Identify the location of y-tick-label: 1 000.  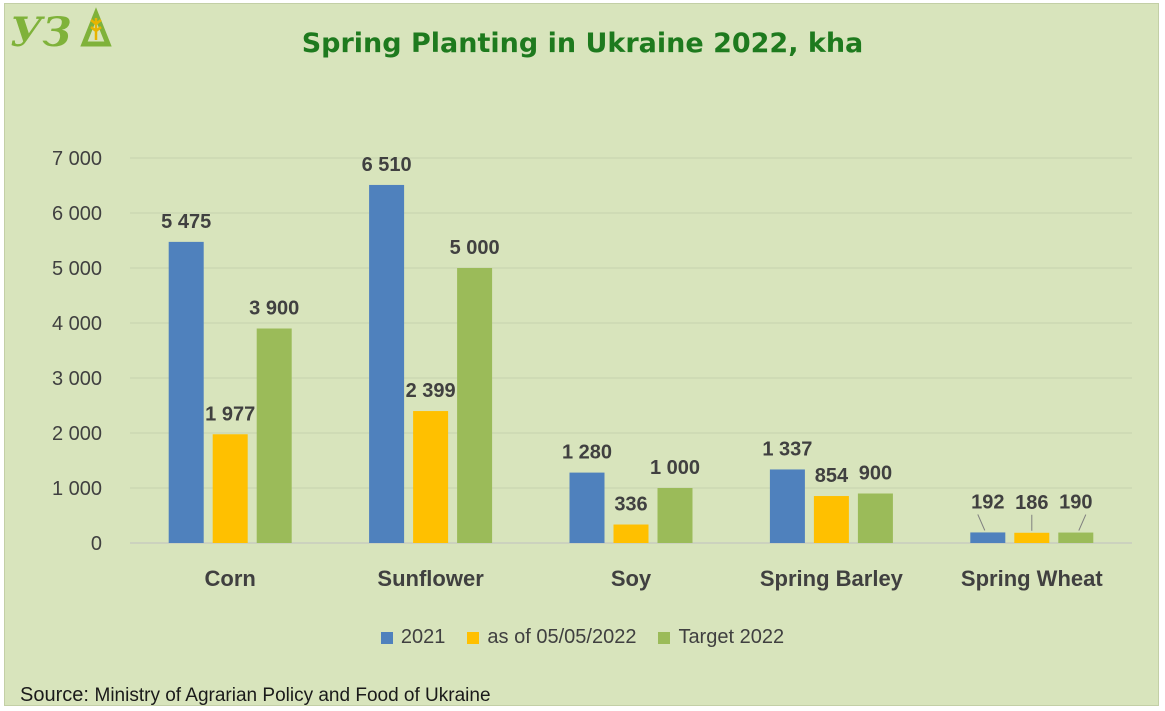
(77, 489).